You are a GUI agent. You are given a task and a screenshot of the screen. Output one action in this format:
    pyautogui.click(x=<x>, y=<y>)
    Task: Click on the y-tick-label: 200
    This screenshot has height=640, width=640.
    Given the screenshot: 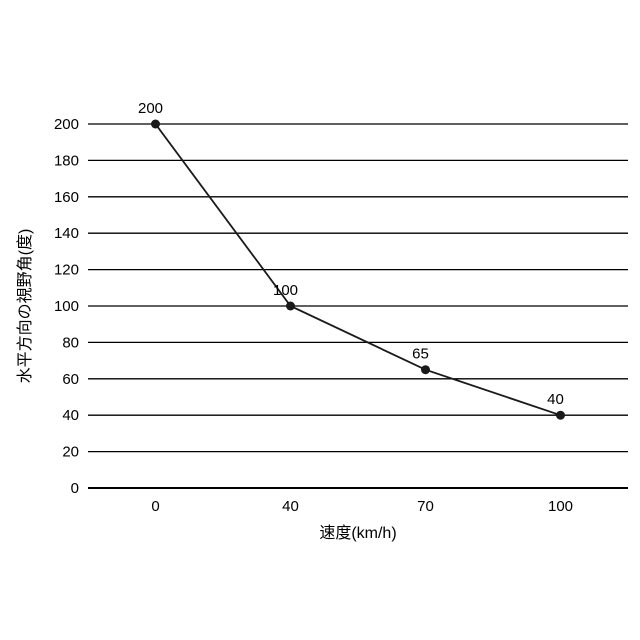 What is the action you would take?
    pyautogui.click(x=66, y=124)
    